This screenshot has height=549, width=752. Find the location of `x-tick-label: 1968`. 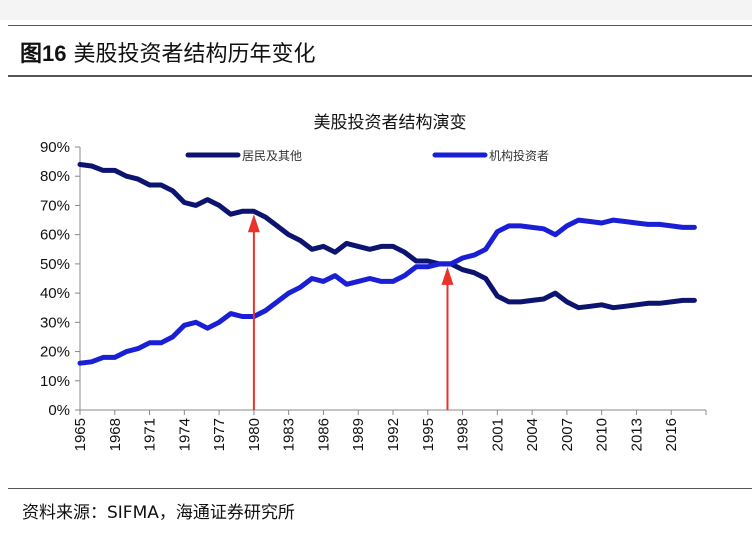

x-tick-label: 1968 is located at coordinates (115, 434).